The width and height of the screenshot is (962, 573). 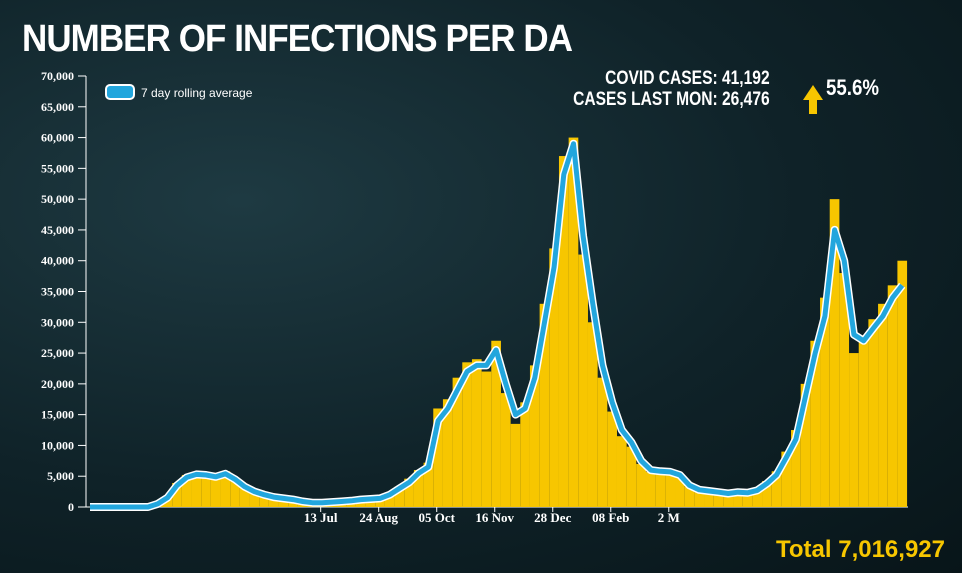 What do you see at coordinates (320, 517) in the screenshot?
I see `x-tick-label: 13 Jul` at bounding box center [320, 517].